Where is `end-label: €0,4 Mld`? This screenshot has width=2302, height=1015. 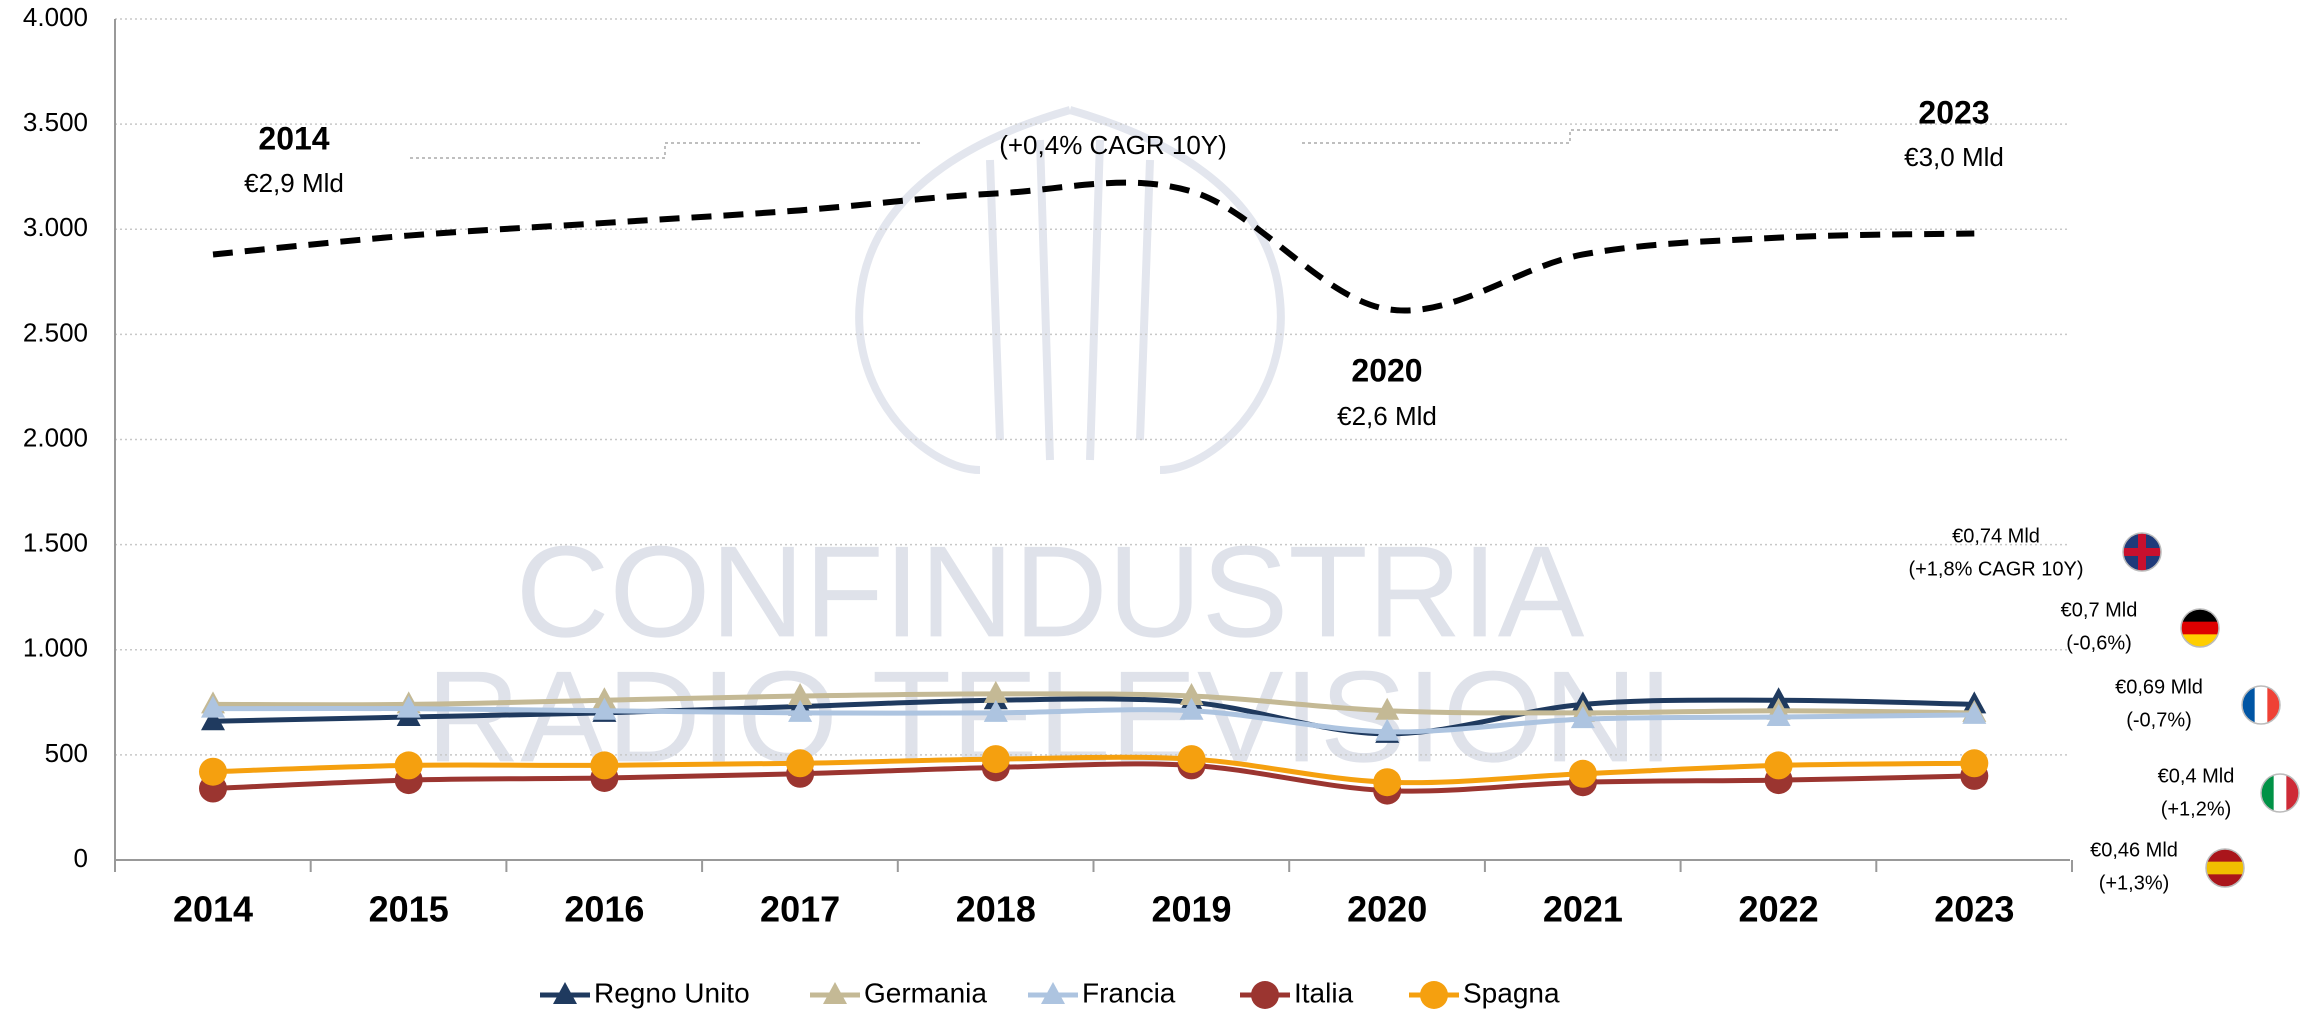
end-label: €0,4 Mld is located at coordinates (2196, 776).